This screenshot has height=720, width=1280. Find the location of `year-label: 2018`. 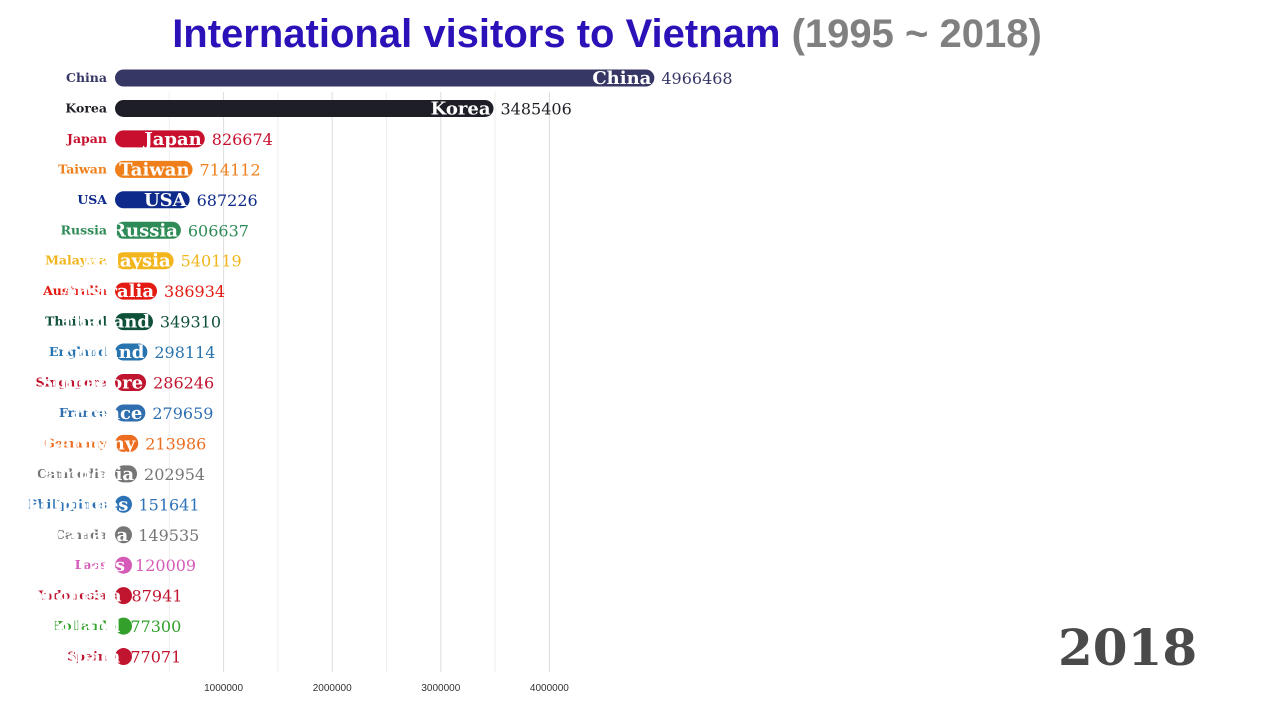

year-label: 2018 is located at coordinates (1128, 647).